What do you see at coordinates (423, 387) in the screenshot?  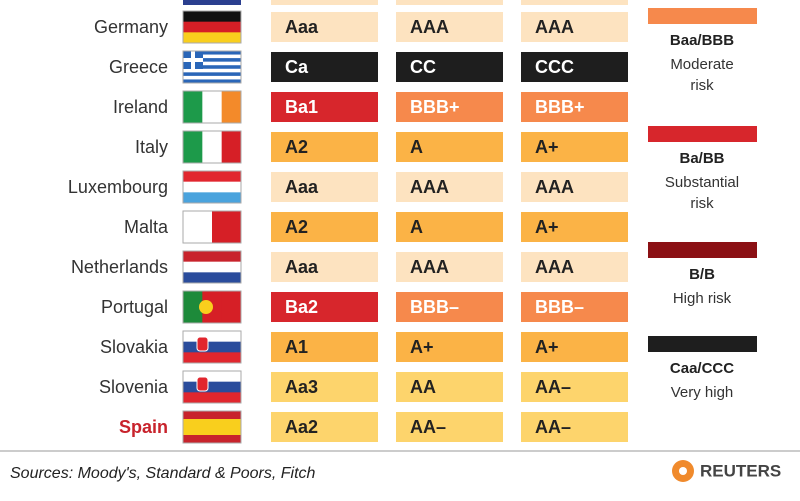 I see `rating: AA` at bounding box center [423, 387].